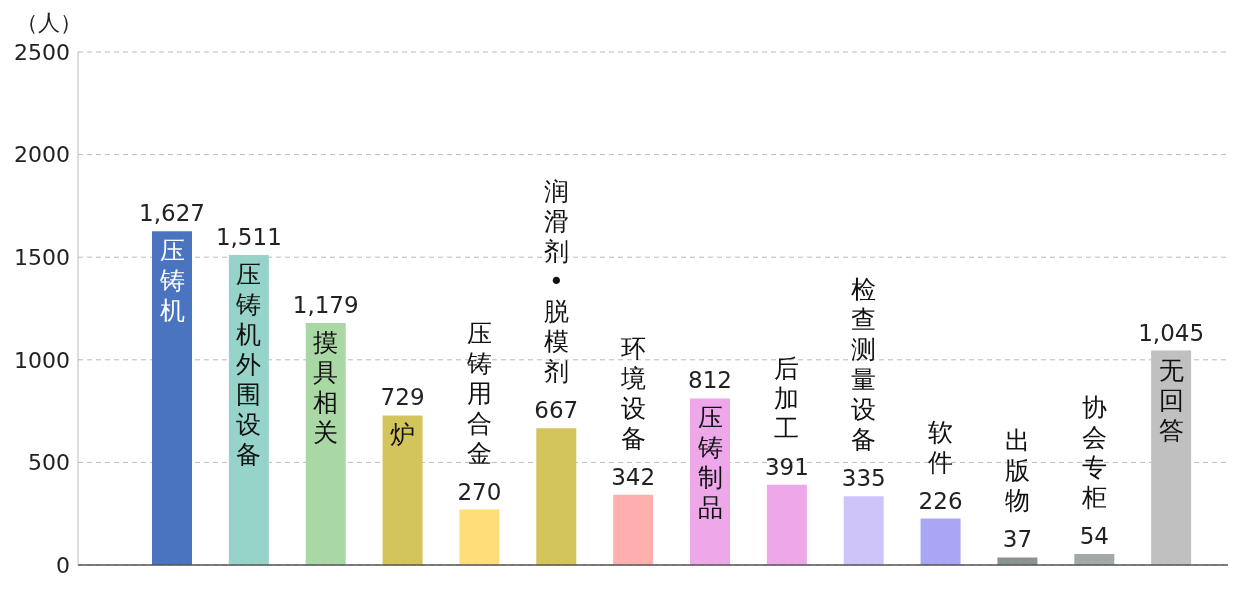 This screenshot has width=1240, height=590. I want to click on x-tick-label: 润滑剂•脱模剂, so click(556, 282).